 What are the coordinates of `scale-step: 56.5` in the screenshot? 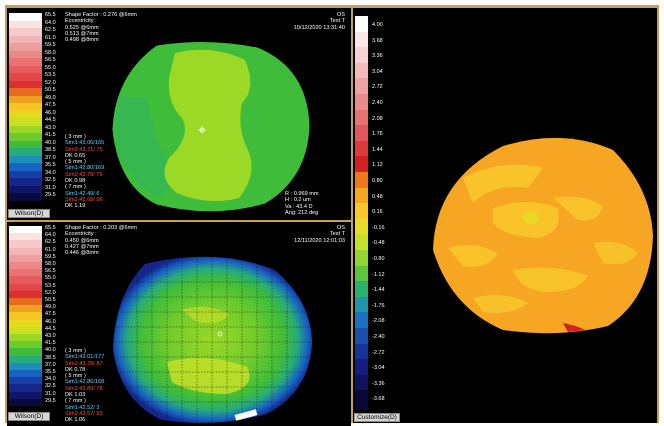 It's located at (38, 61).